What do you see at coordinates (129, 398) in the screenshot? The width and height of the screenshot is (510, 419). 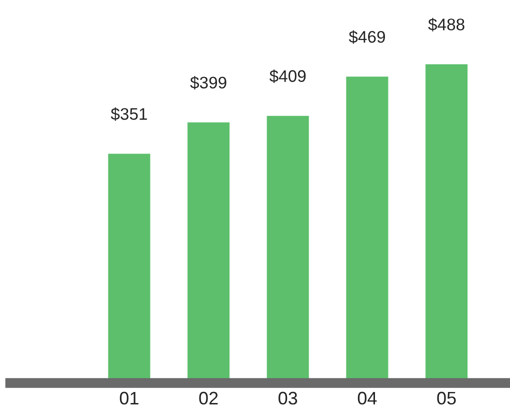 I see `x-tick-label: 01` at bounding box center [129, 398].